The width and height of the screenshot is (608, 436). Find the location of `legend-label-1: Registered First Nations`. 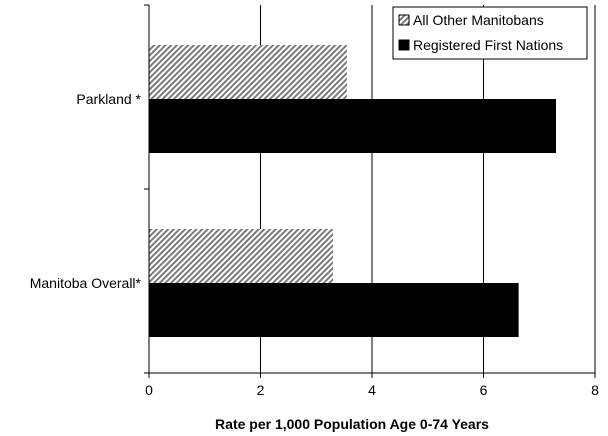

legend-label-1: Registered First Nations is located at coordinates (488, 45).